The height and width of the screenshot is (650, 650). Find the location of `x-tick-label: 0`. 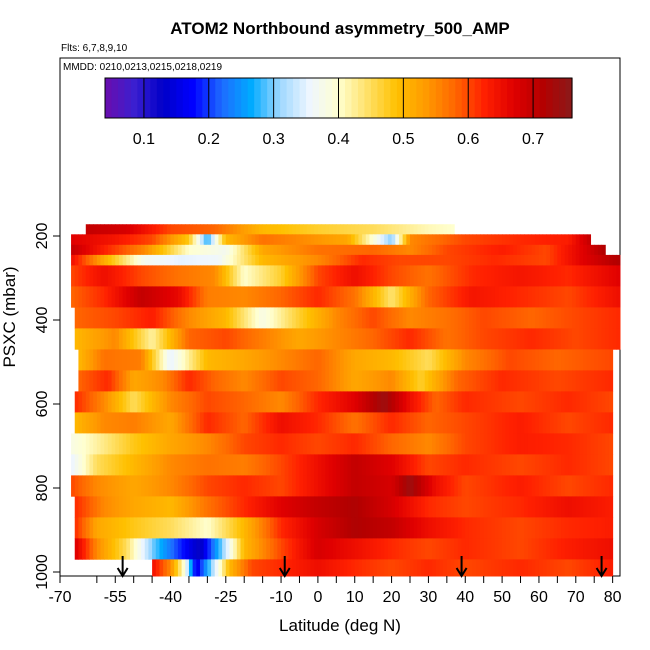

x-tick-label: 0 is located at coordinates (317, 597).